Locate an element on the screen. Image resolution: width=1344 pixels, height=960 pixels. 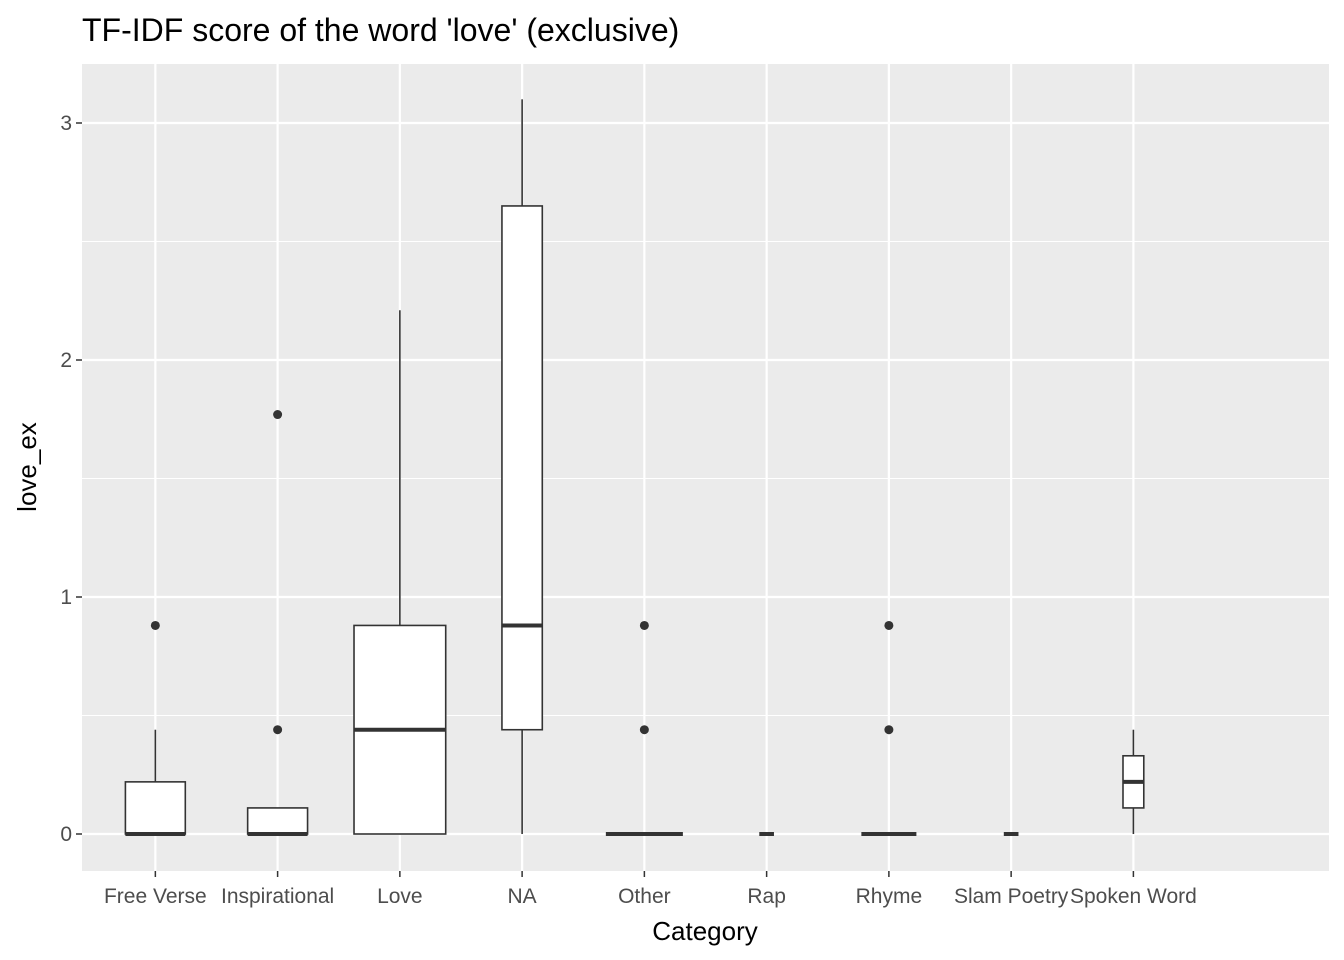
y-tick-label: 2 is located at coordinates (66, 360).